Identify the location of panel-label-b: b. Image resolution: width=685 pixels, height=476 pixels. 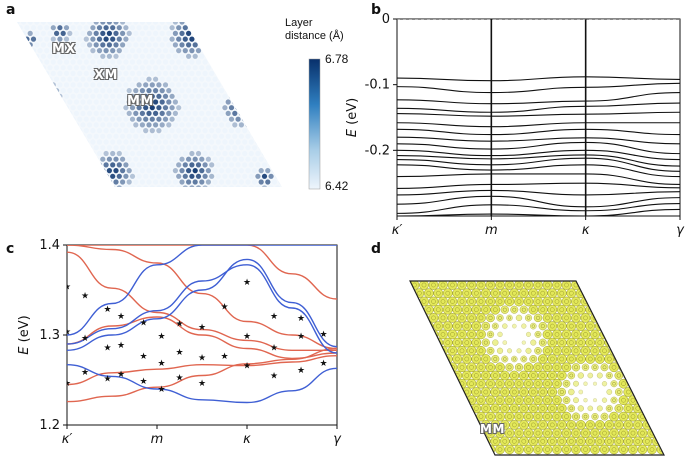
(376, 10).